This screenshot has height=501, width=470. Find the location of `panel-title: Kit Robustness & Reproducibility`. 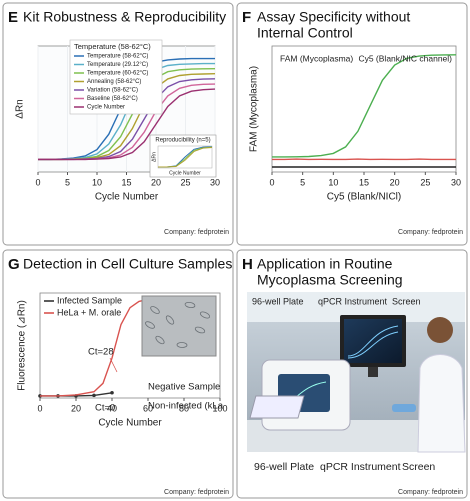

panel-title: Kit Robustness & Reproducibility is located at coordinates (124, 17).